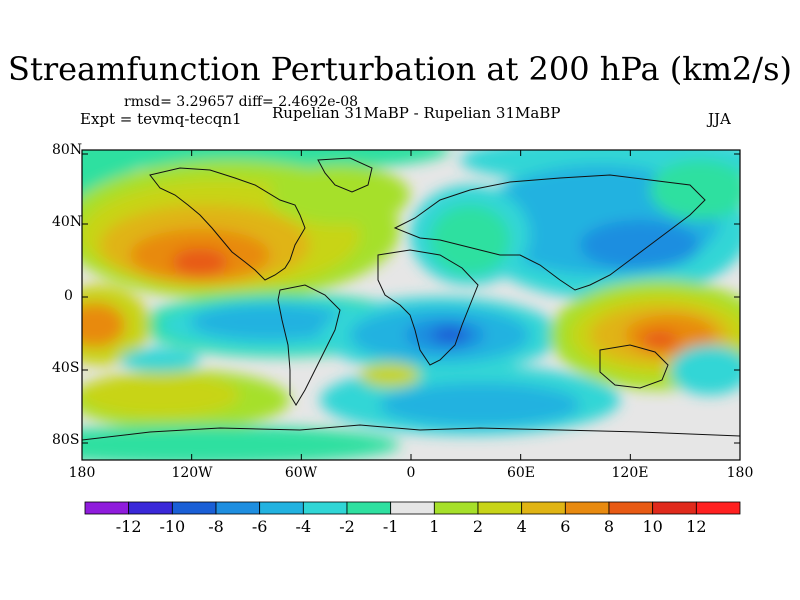  Describe the element at coordinates (303, 526) in the screenshot. I see `colorbar-label: -4` at that location.